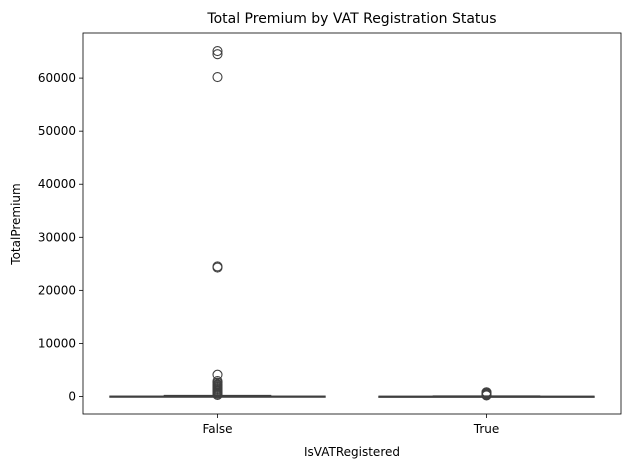  What do you see at coordinates (57, 343) in the screenshot?
I see `y-tick-label: 10000` at bounding box center [57, 343].